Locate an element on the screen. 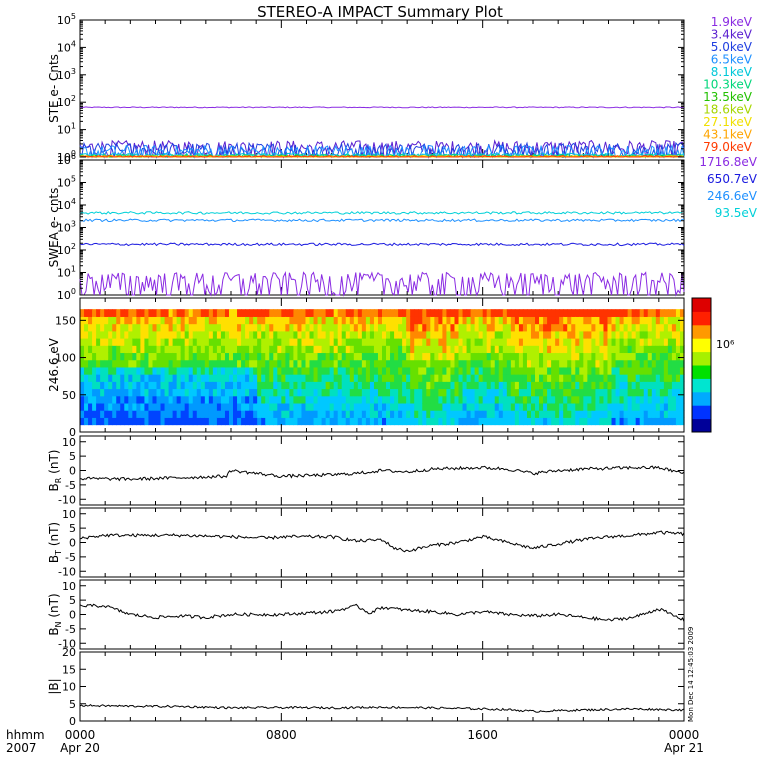 This screenshot has width=780, height=780. swea-ytick-exp: 1 is located at coordinates (73, 269).